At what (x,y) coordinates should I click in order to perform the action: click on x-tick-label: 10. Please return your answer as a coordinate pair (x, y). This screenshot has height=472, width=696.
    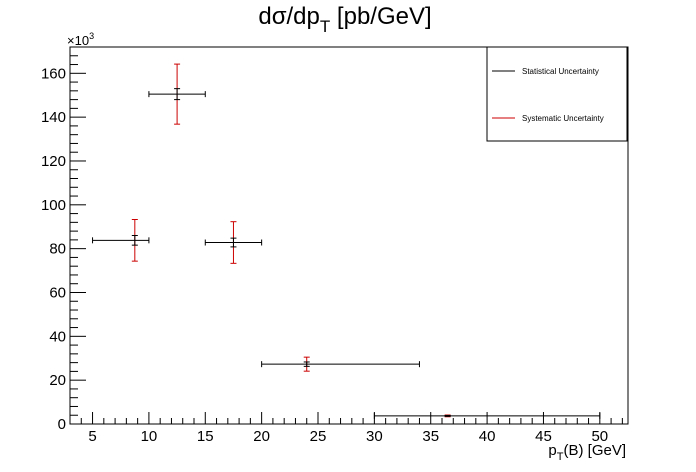
    Looking at the image, I should click on (149, 436).